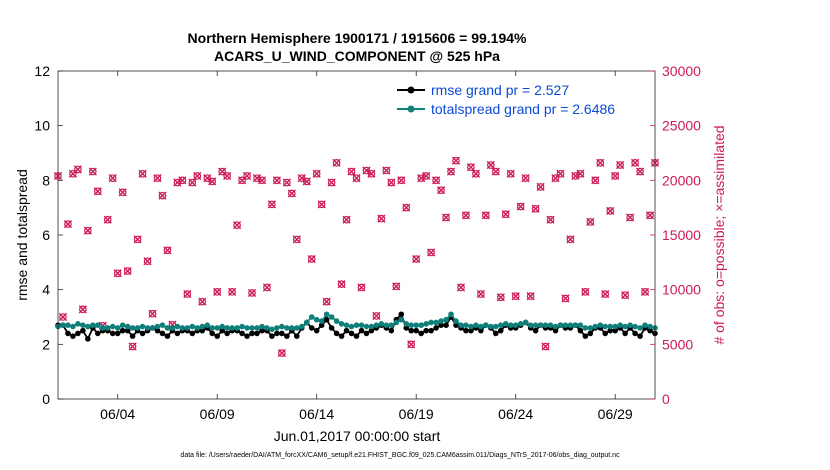 The width and height of the screenshot is (830, 470). Describe the element at coordinates (46, 344) in the screenshot. I see `y-tick-label: 2` at that location.